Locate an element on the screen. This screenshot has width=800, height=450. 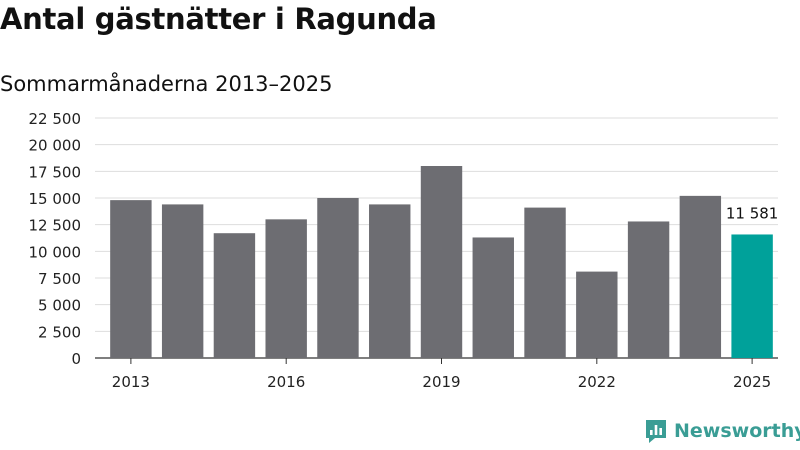
x-tick-label: 2022 is located at coordinates (597, 382).